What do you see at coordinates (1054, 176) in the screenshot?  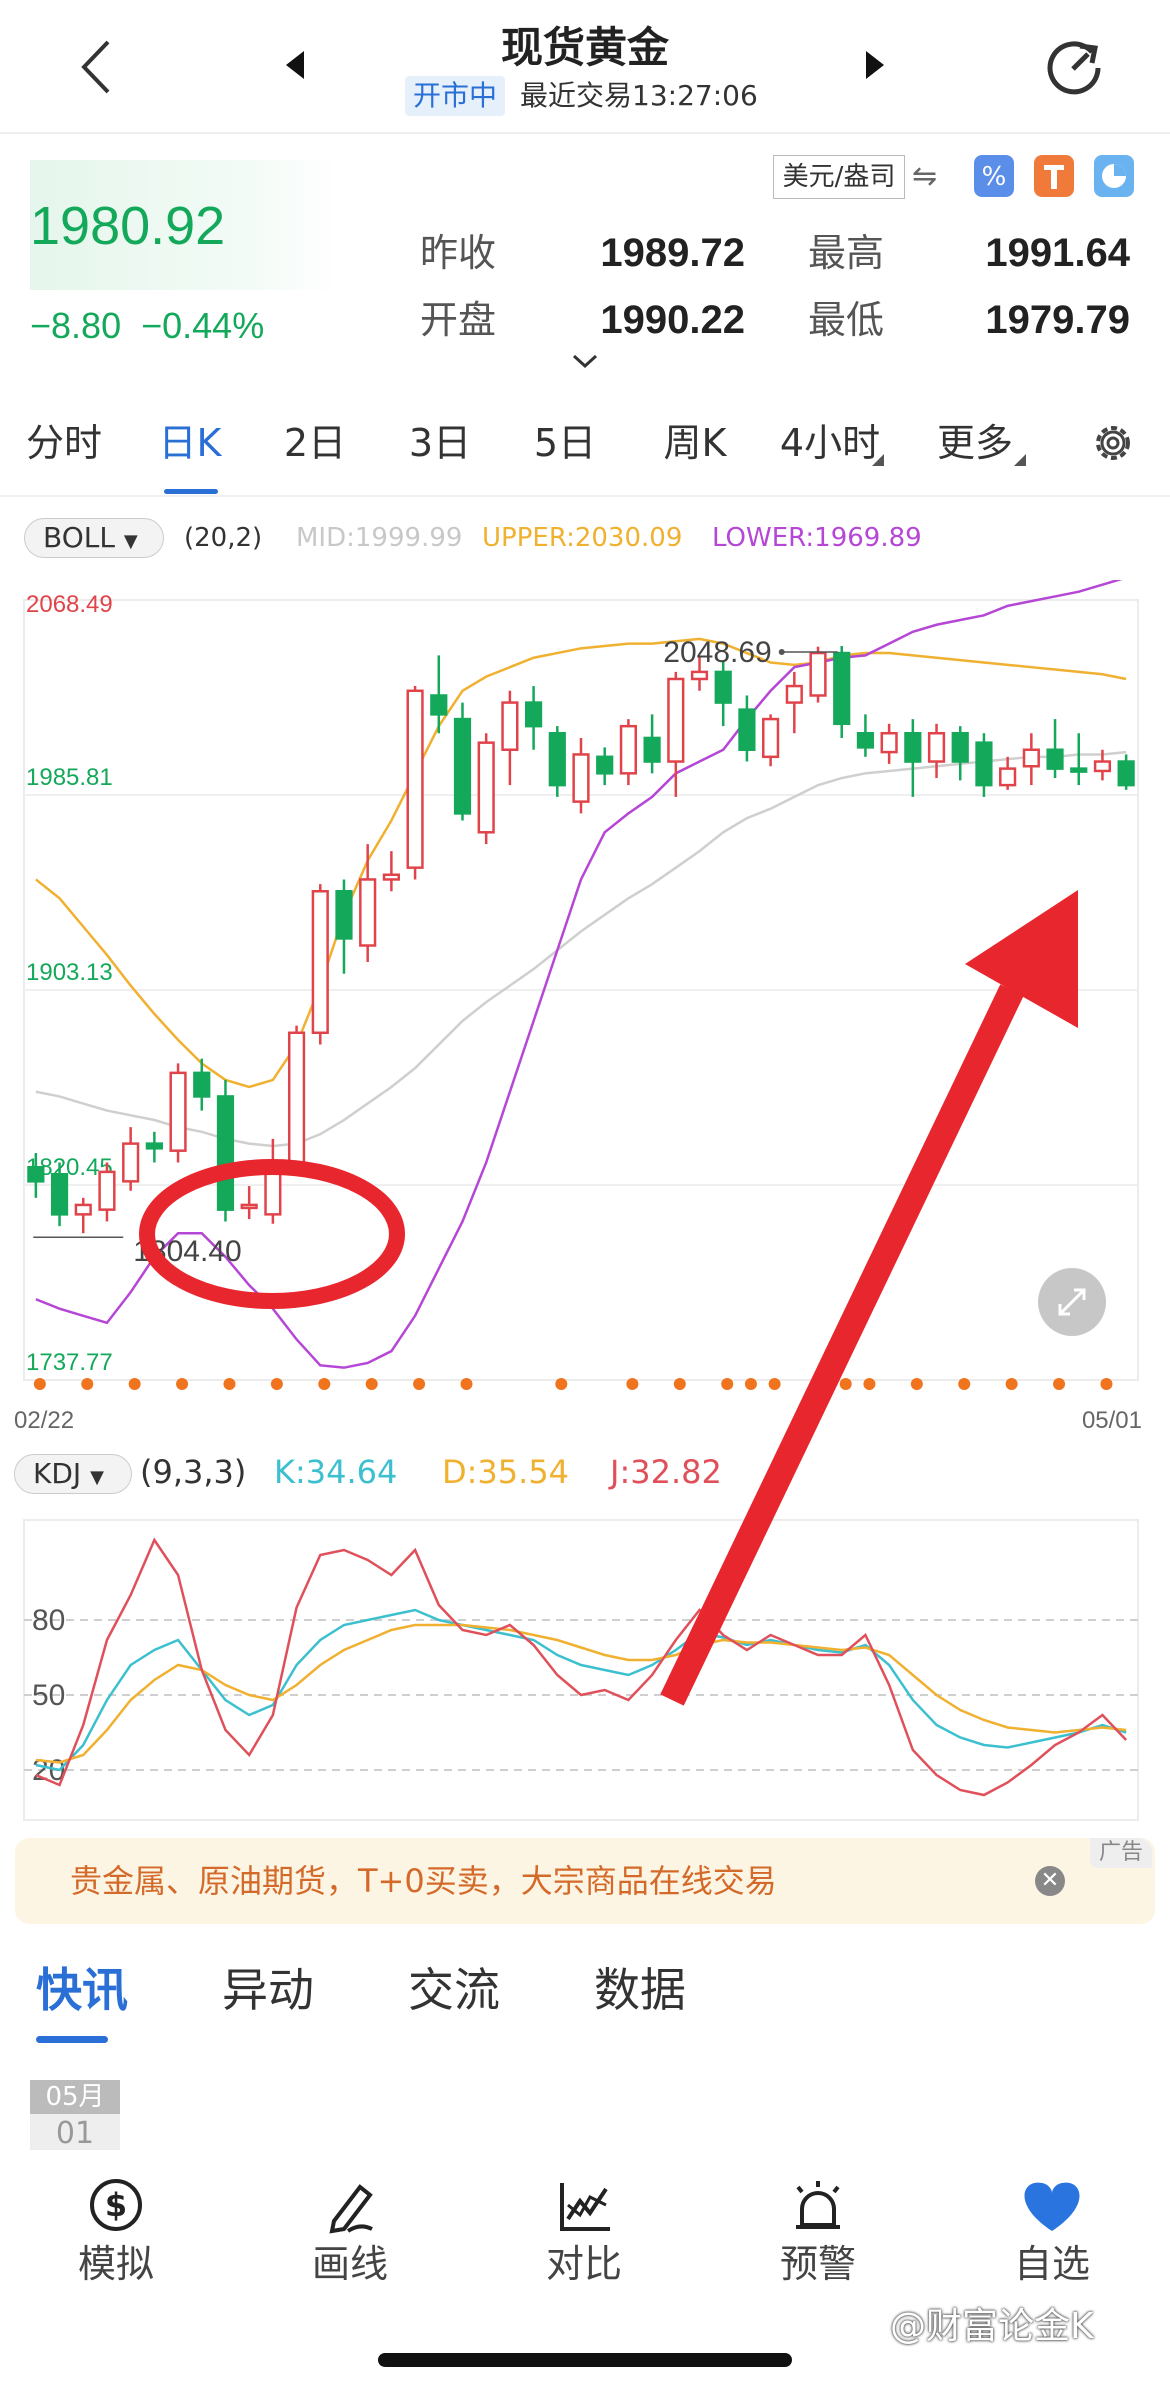 I see `info-tool-icon` at bounding box center [1054, 176].